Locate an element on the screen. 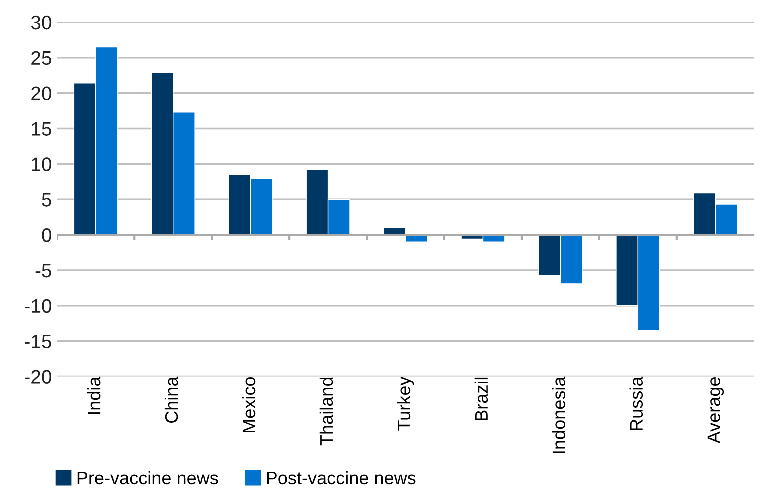  y-tick-label: 5 is located at coordinates (47, 200).